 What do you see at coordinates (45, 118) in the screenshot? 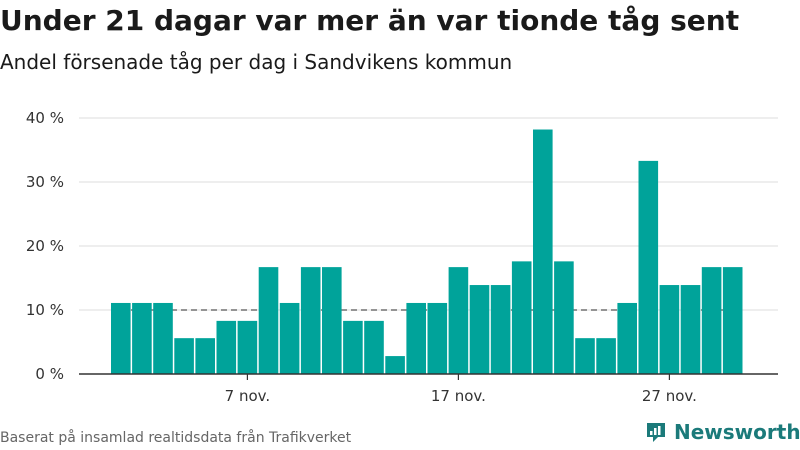
I see `y-tick-label: 40 %` at bounding box center [45, 118].